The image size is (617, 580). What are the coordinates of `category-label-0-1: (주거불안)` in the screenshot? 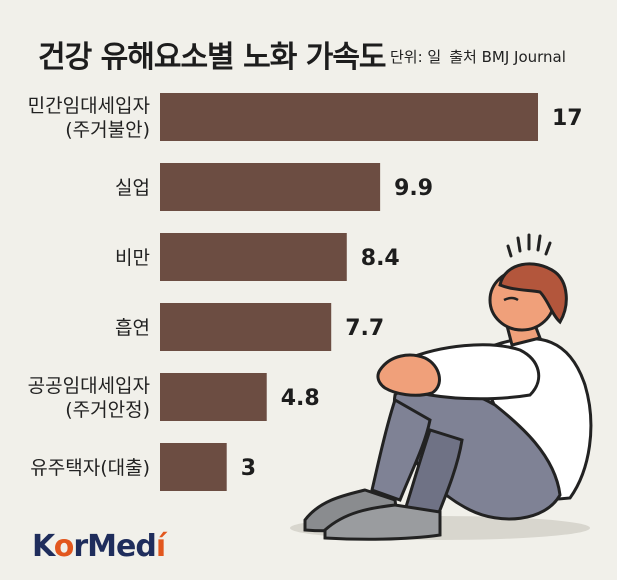 It's located at (107, 130).